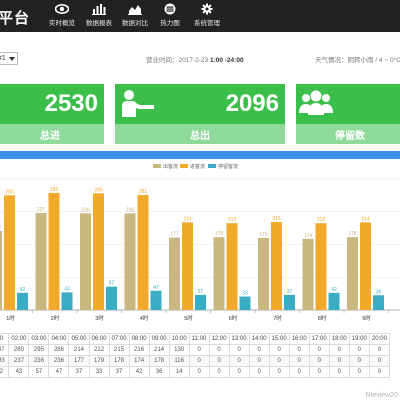 Image resolution: width=400 pixels, height=400 pixels. I want to click on table-cell: 36, so click(159, 372).